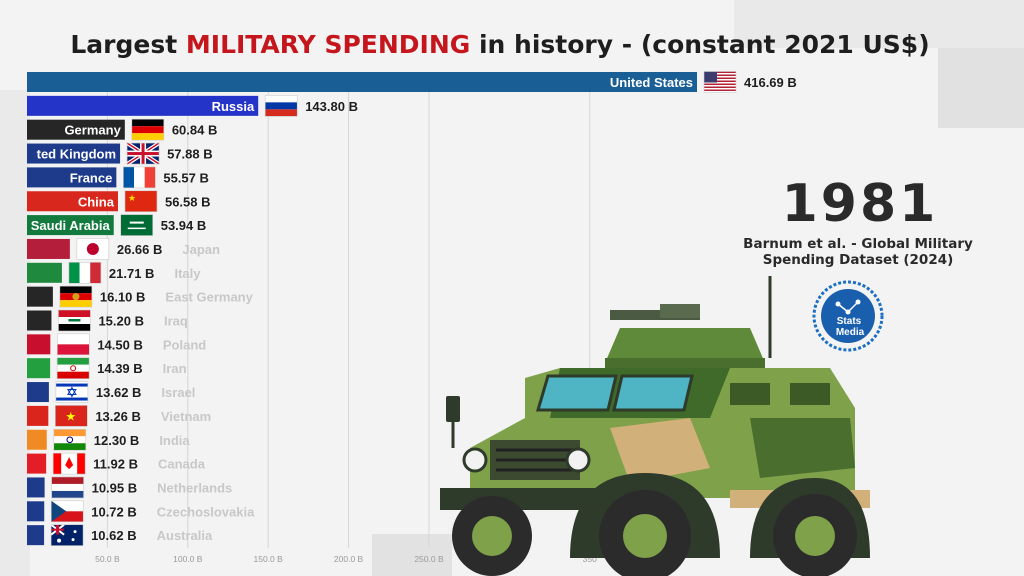 The image size is (1024, 576). I want to click on value-label: 10.72 B, so click(114, 511).